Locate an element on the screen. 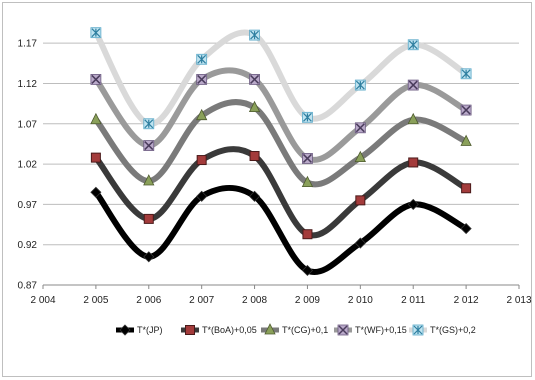 Image resolution: width=535 pixels, height=380 pixels. data-point-s4-4-shape is located at coordinates (307, 117).